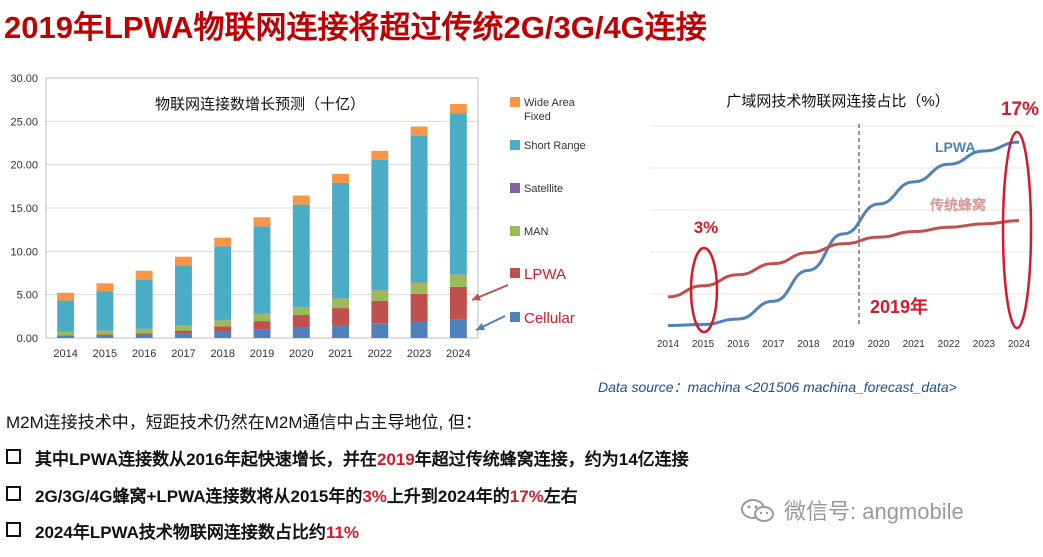  What do you see at coordinates (480, 326) in the screenshot?
I see `cellular-arrow-head` at bounding box center [480, 326].